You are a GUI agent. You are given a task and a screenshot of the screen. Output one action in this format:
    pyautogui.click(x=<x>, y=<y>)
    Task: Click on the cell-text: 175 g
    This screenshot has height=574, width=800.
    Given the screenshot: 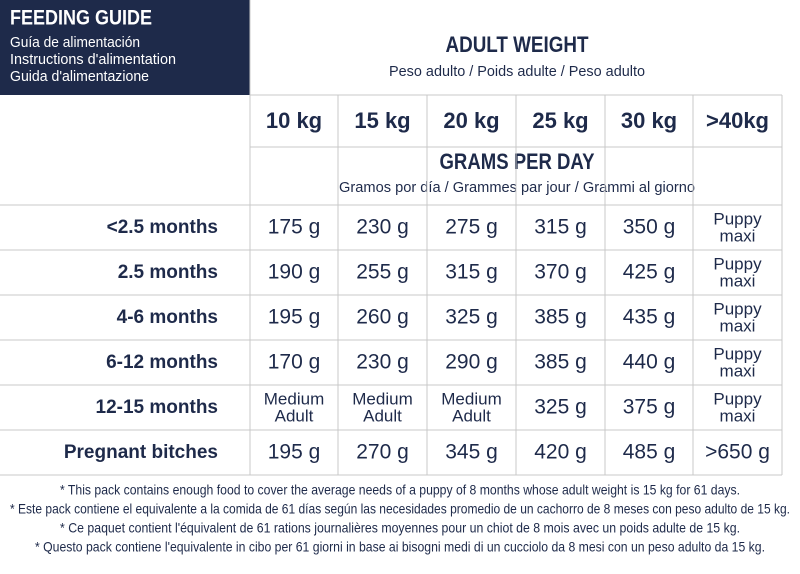 What is the action you would take?
    pyautogui.click(x=294, y=227)
    